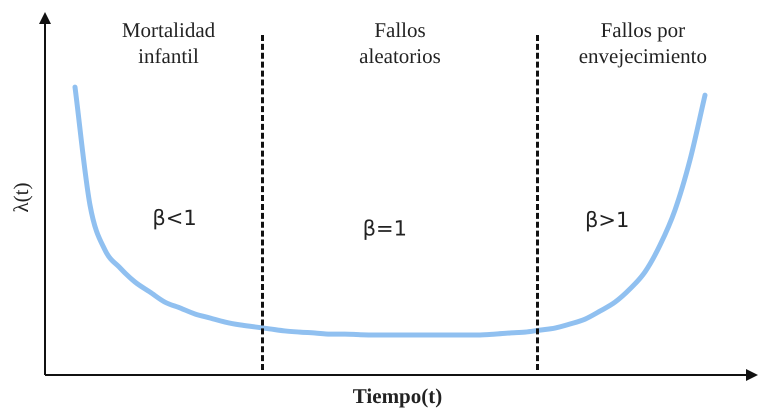  What do you see at coordinates (21, 197) in the screenshot?
I see `y-axis-title: λ(t)` at bounding box center [21, 197].